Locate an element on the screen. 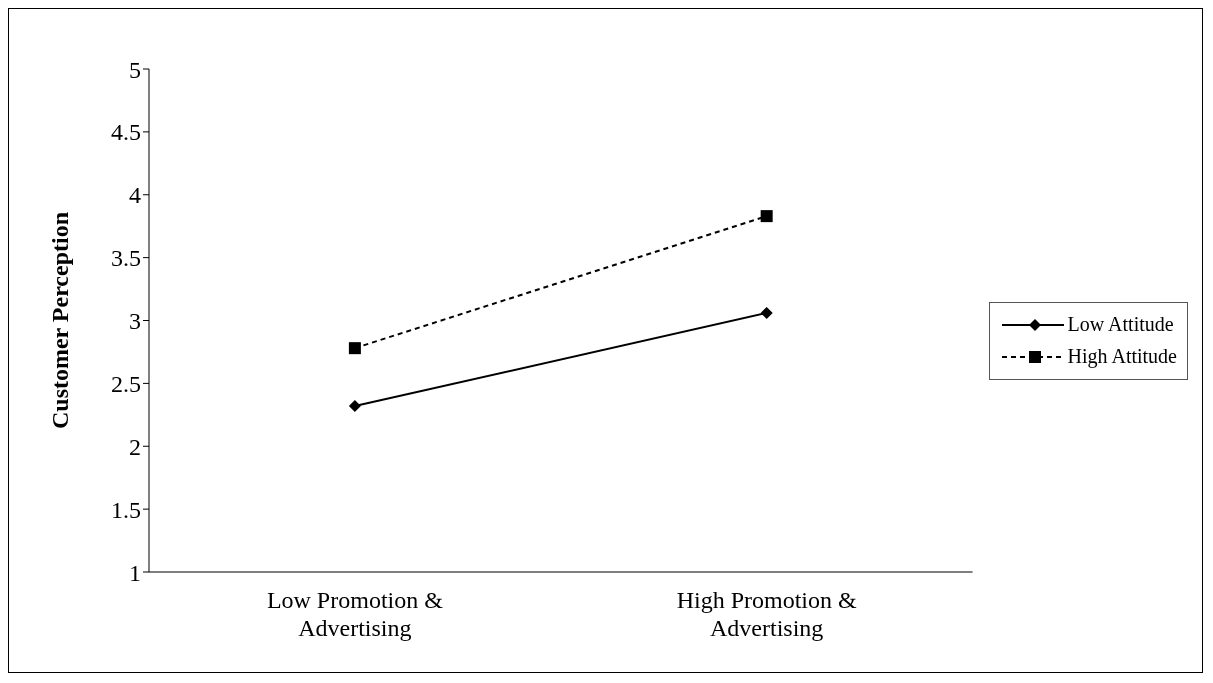 The width and height of the screenshot is (1213, 683). y-tick-label: 3 is located at coordinates (135, 321).